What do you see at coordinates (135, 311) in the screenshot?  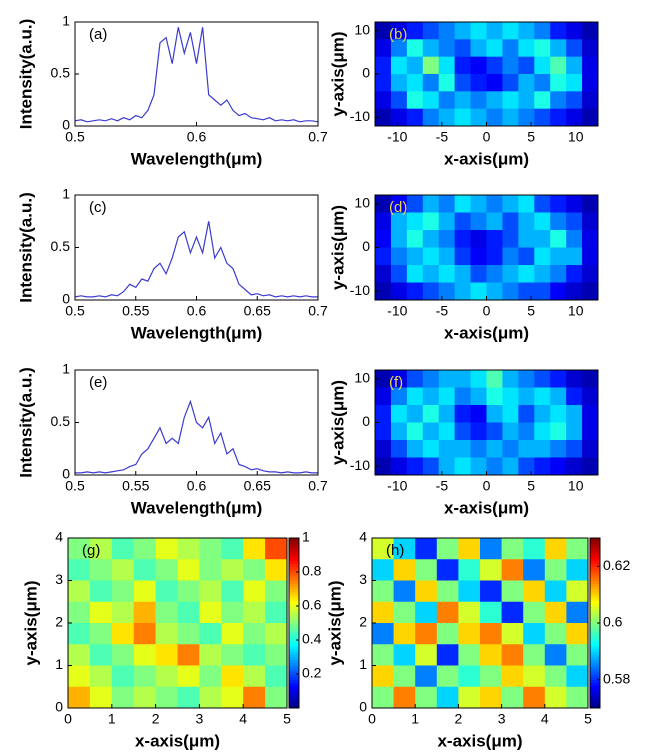 I see `x-tick-label: 0.55` at bounding box center [135, 311].